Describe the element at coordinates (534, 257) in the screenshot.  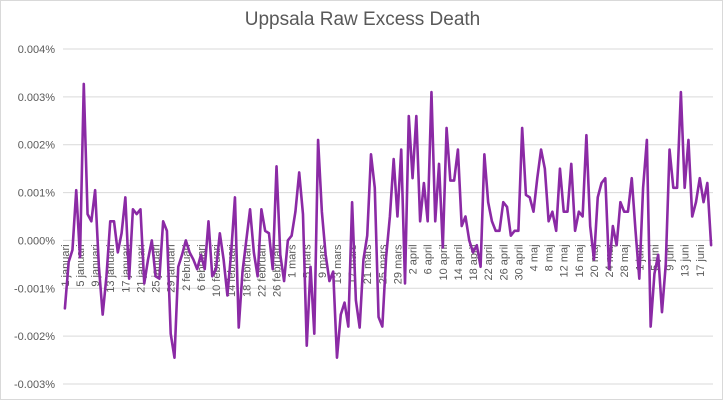
I see `x-tick-label: 4 maj` at that location.